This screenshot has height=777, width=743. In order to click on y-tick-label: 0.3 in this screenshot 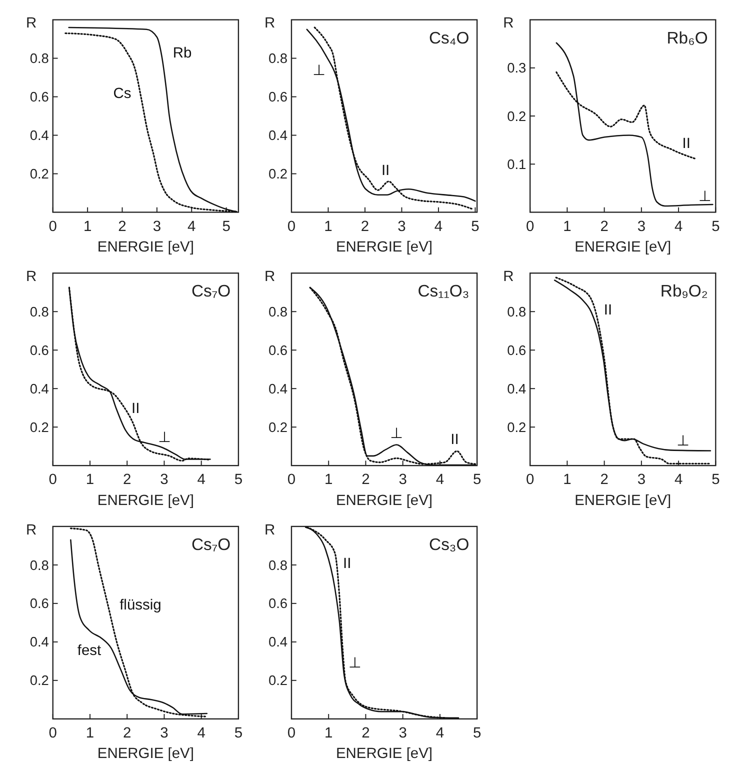, I will do `click(517, 68)`.